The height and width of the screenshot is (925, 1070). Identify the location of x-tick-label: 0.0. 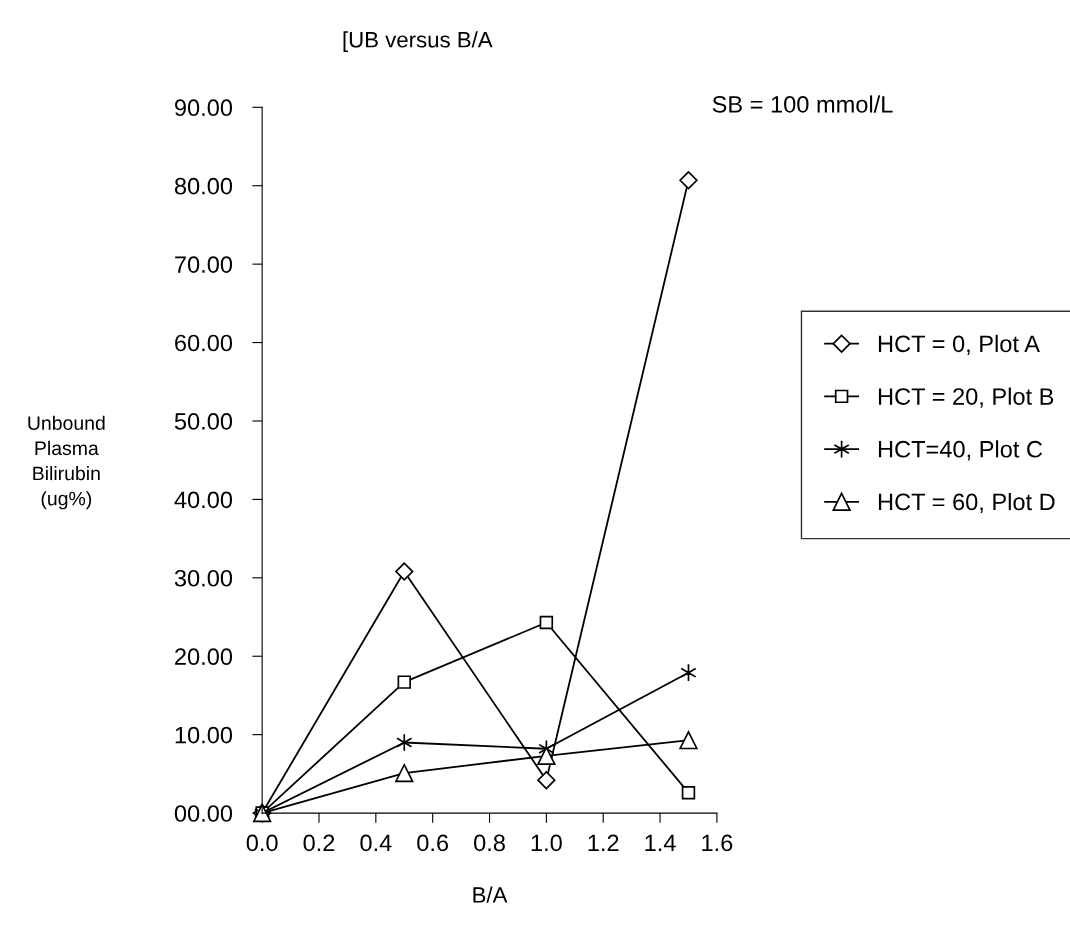
(262, 843).